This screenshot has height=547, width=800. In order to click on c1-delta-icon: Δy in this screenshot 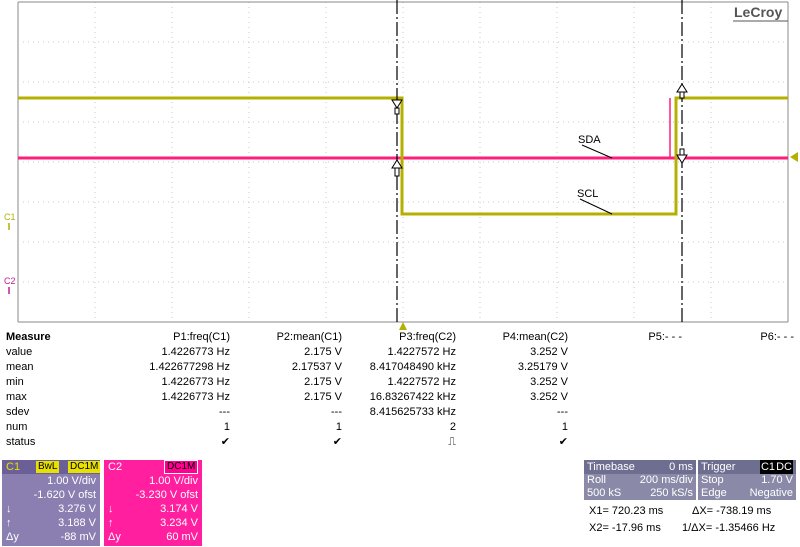, I will do `click(12, 537)`.